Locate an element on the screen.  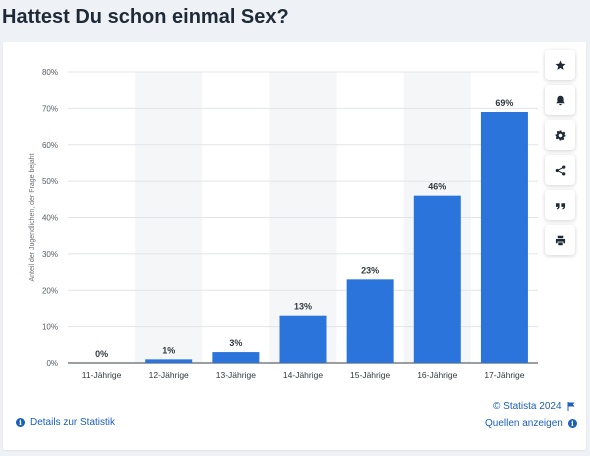
chart-toolbar is located at coordinates (561, 155).